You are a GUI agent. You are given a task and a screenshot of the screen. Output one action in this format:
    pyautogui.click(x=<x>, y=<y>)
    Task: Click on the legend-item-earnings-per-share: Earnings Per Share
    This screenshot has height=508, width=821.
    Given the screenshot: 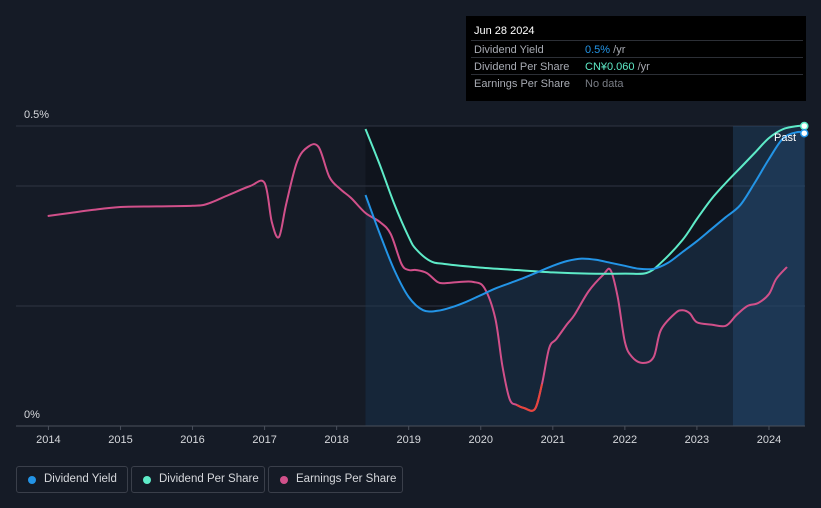 What is the action you would take?
    pyautogui.click(x=335, y=479)
    